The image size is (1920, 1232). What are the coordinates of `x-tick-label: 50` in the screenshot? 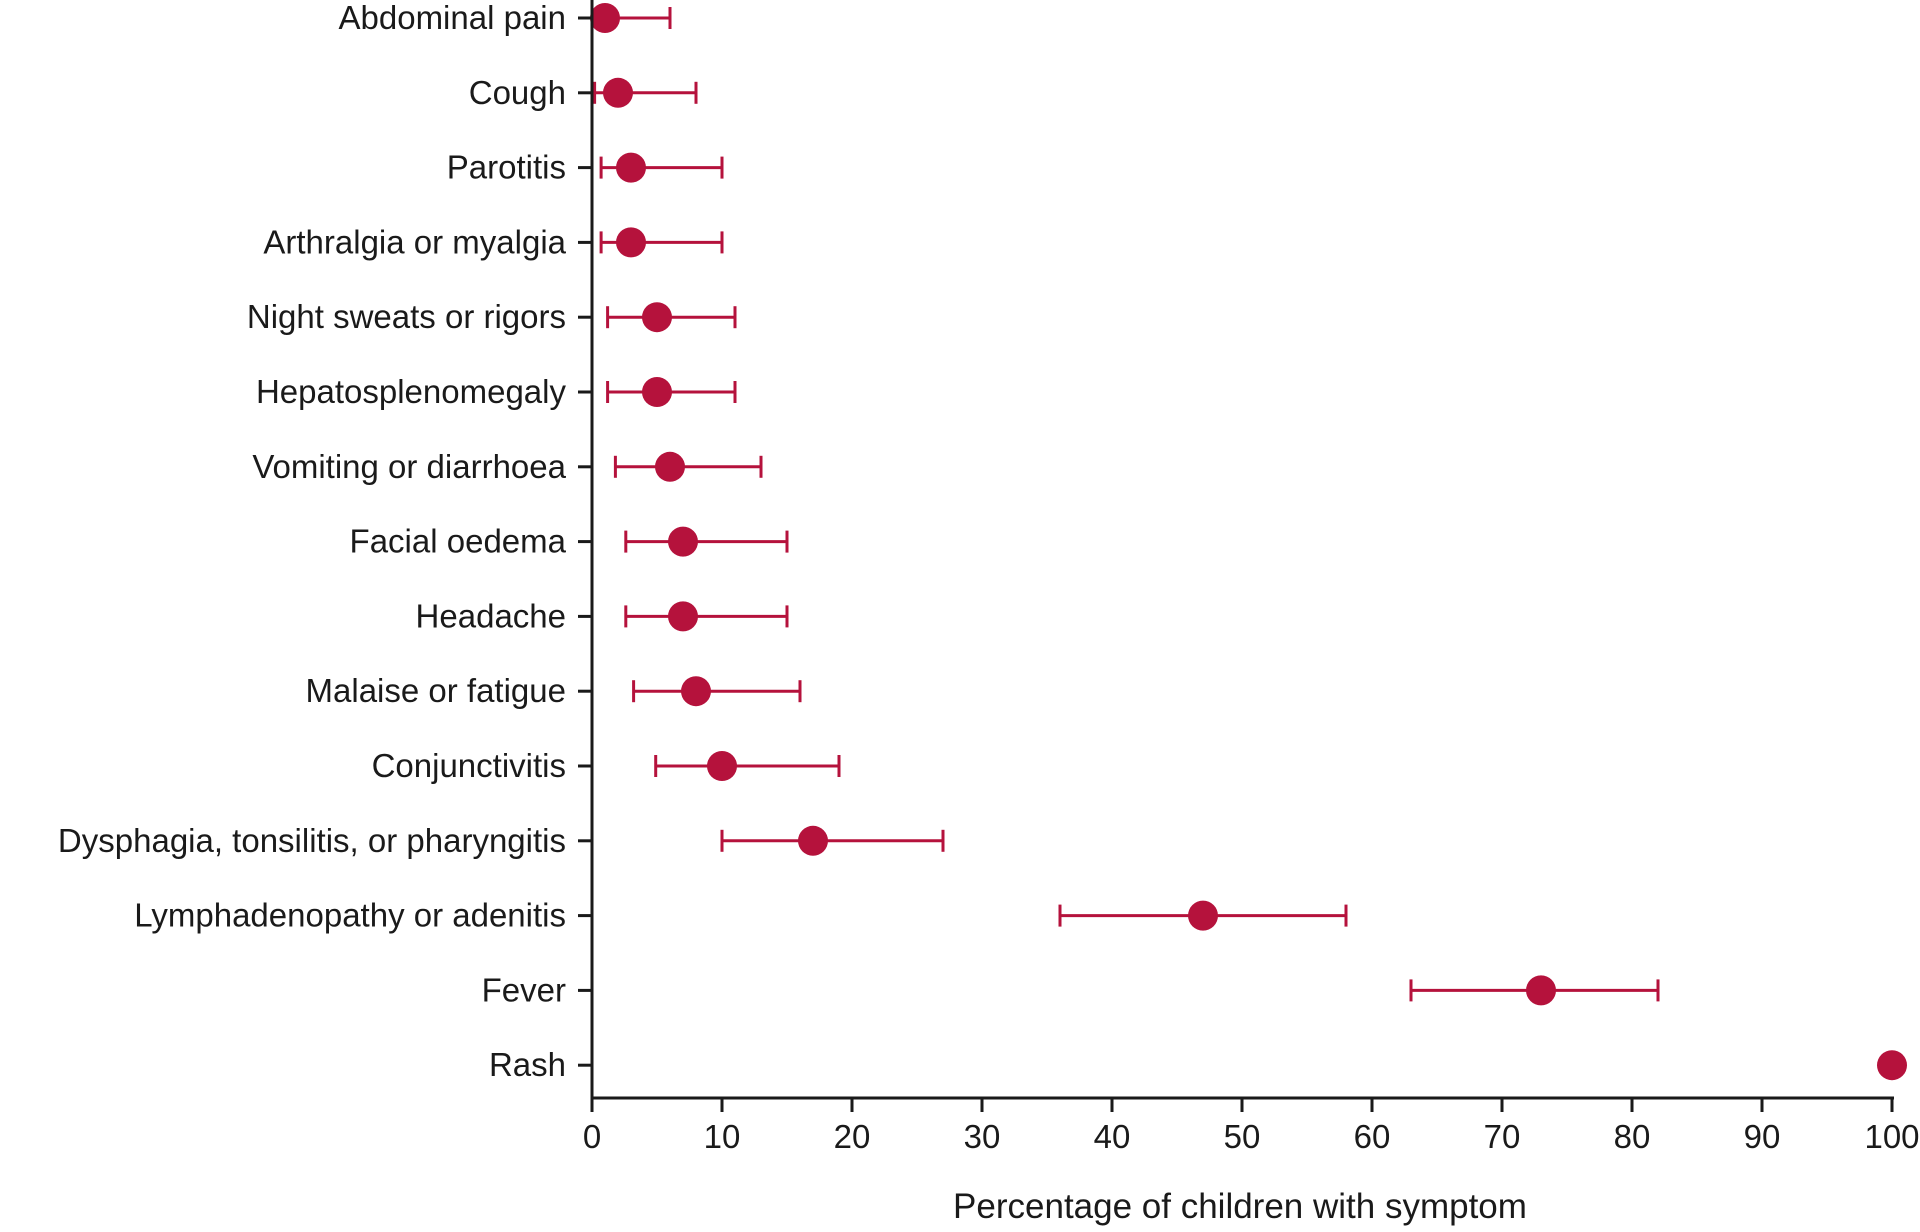 It's located at (1242, 1136).